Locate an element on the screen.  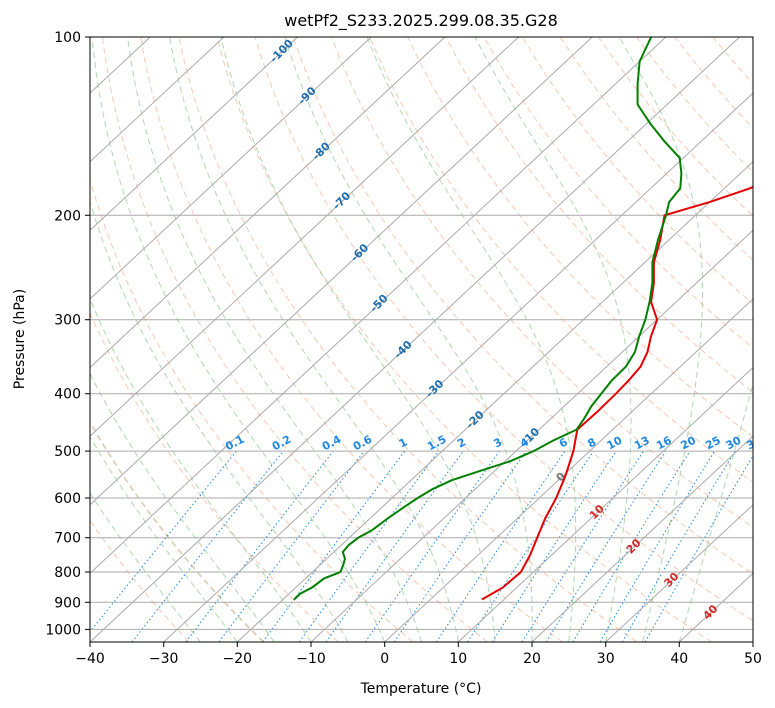
mixing-ratio-label: 25 is located at coordinates (713, 443).